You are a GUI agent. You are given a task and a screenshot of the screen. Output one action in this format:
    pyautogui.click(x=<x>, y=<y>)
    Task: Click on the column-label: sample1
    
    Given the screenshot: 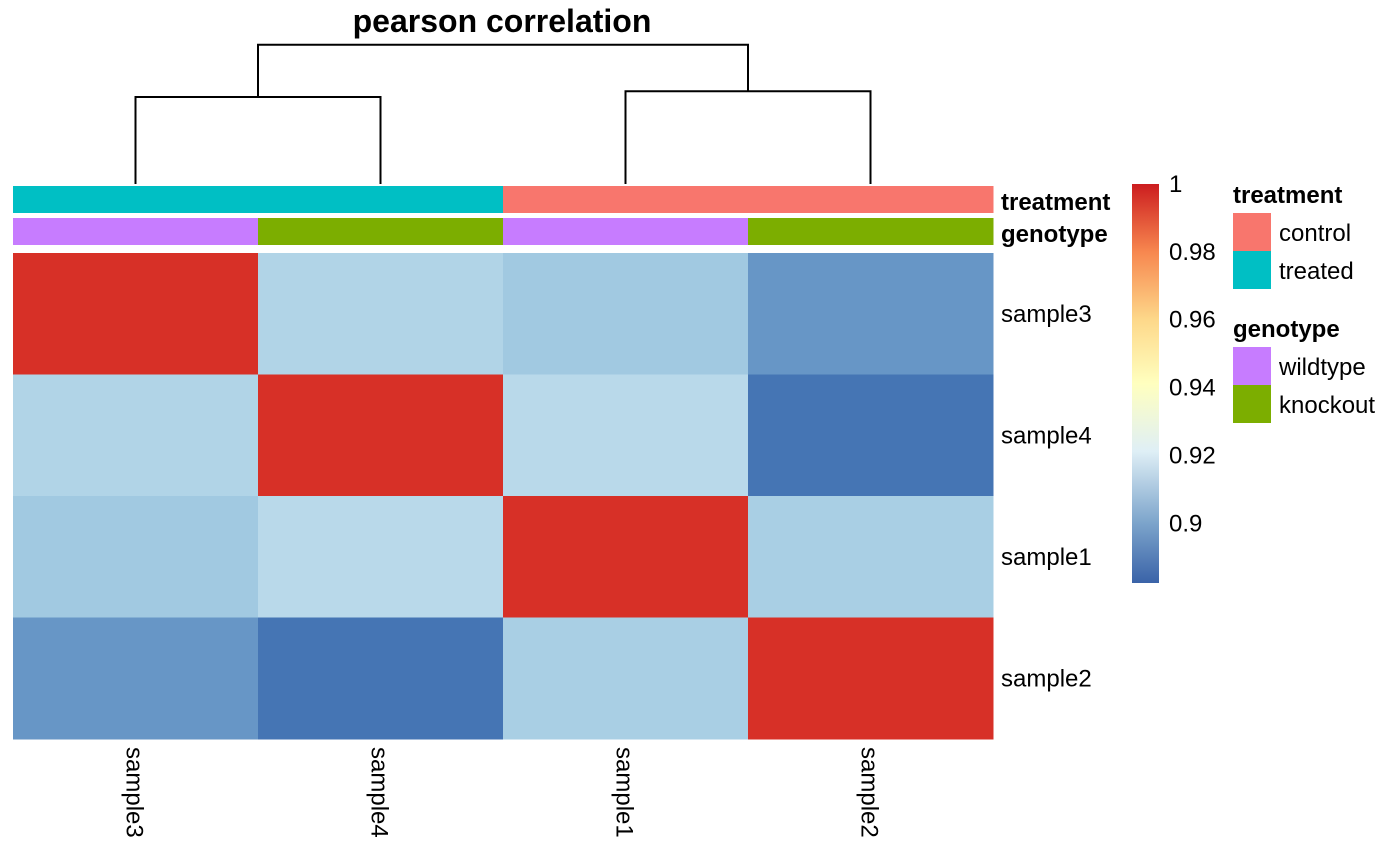 What is the action you would take?
    pyautogui.click(x=624, y=792)
    